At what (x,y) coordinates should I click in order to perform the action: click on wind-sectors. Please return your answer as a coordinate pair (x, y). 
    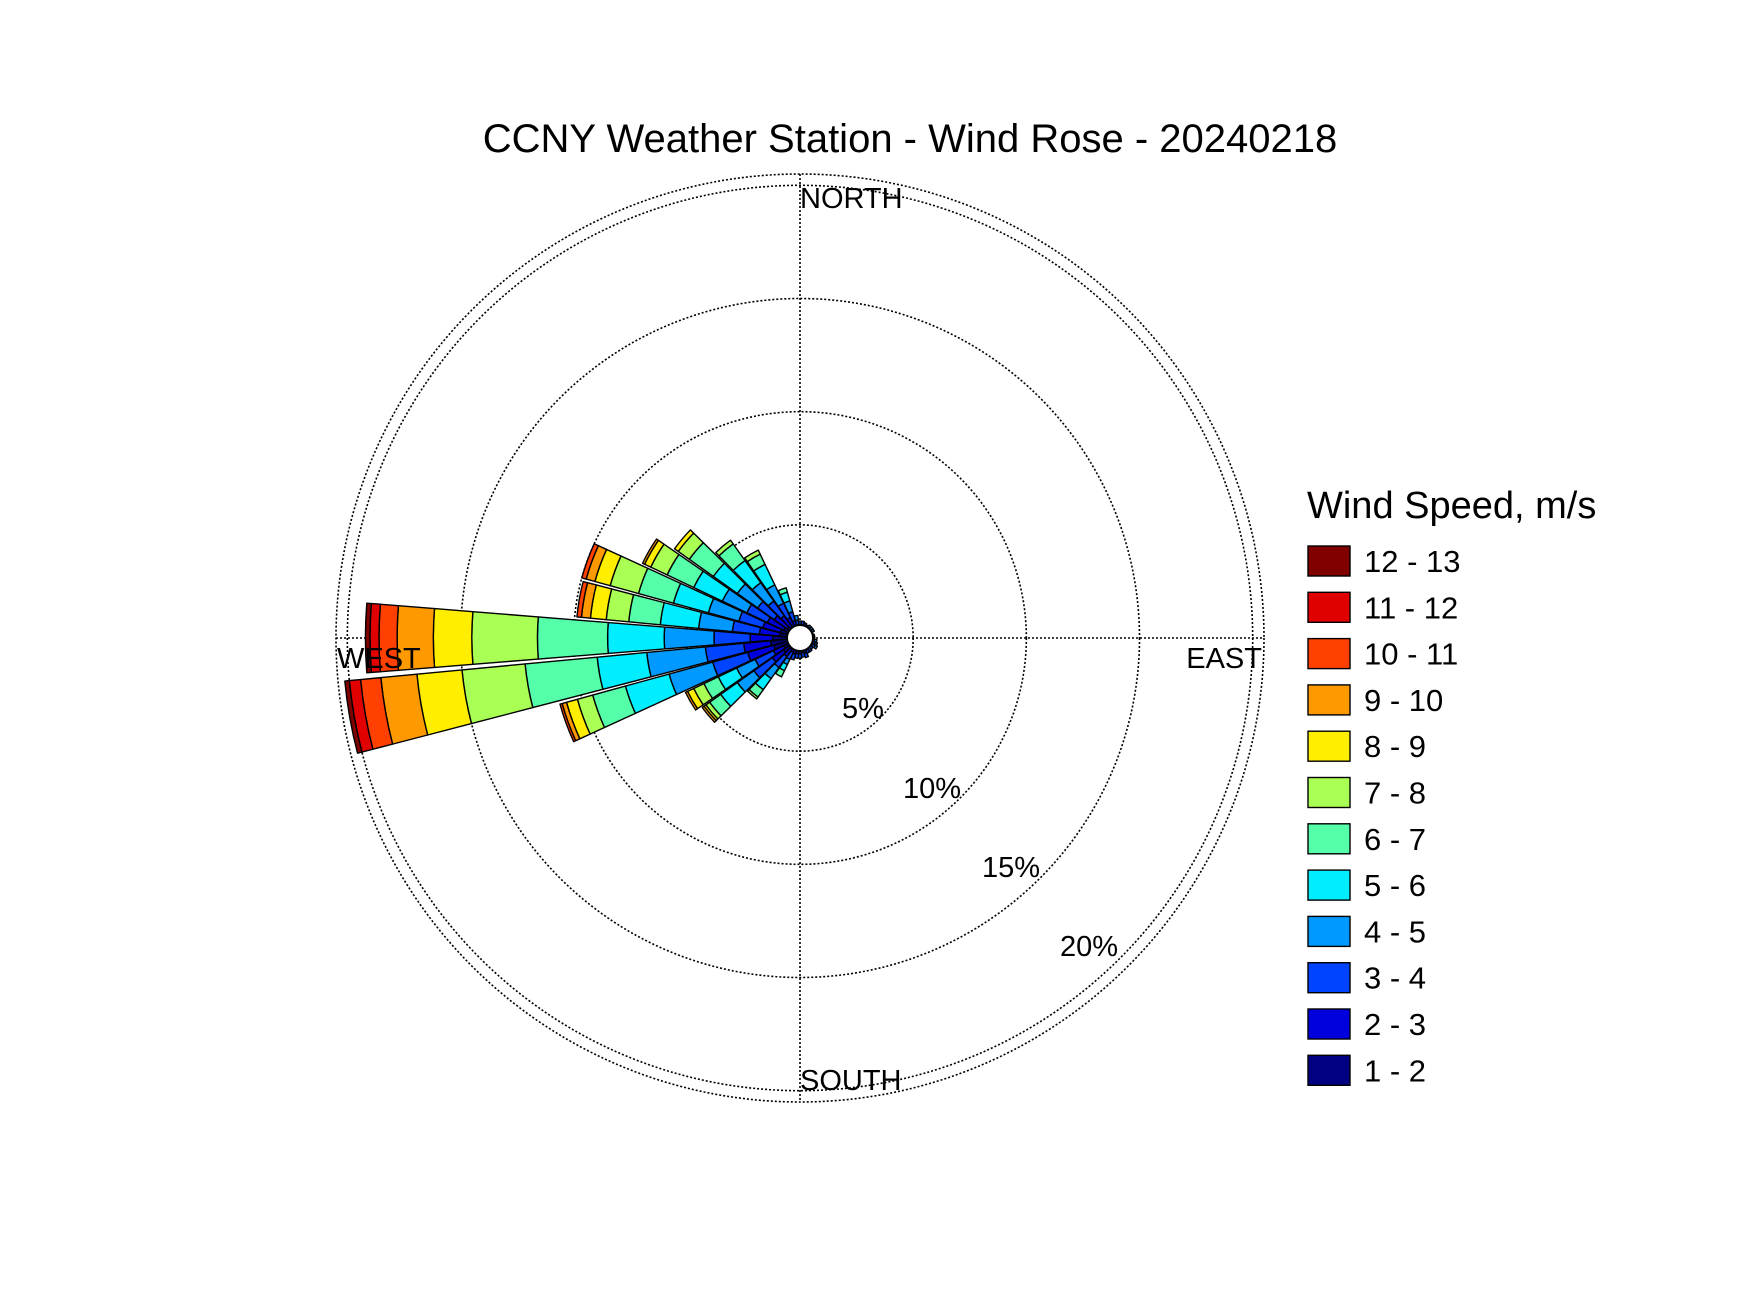
    Looking at the image, I should click on (581, 641).